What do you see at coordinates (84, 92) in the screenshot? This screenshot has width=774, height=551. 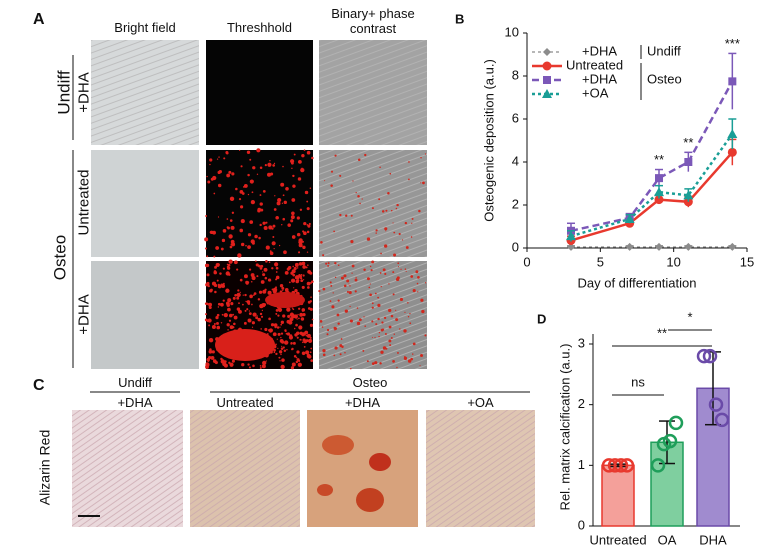 I see `row-label: +DHA` at bounding box center [84, 92].